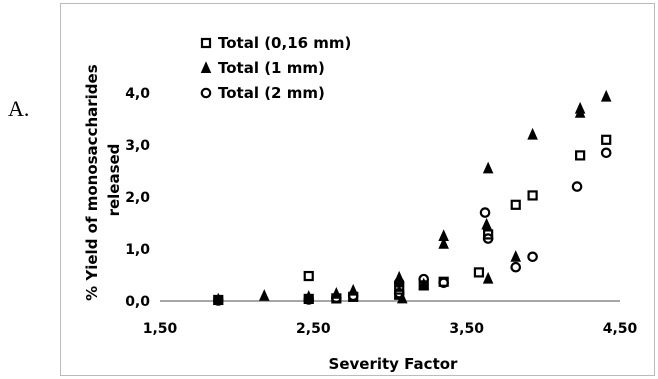 This screenshot has width=658, height=379. Describe the element at coordinates (160, 329) in the screenshot. I see `x-tick-label: 1,50` at that location.